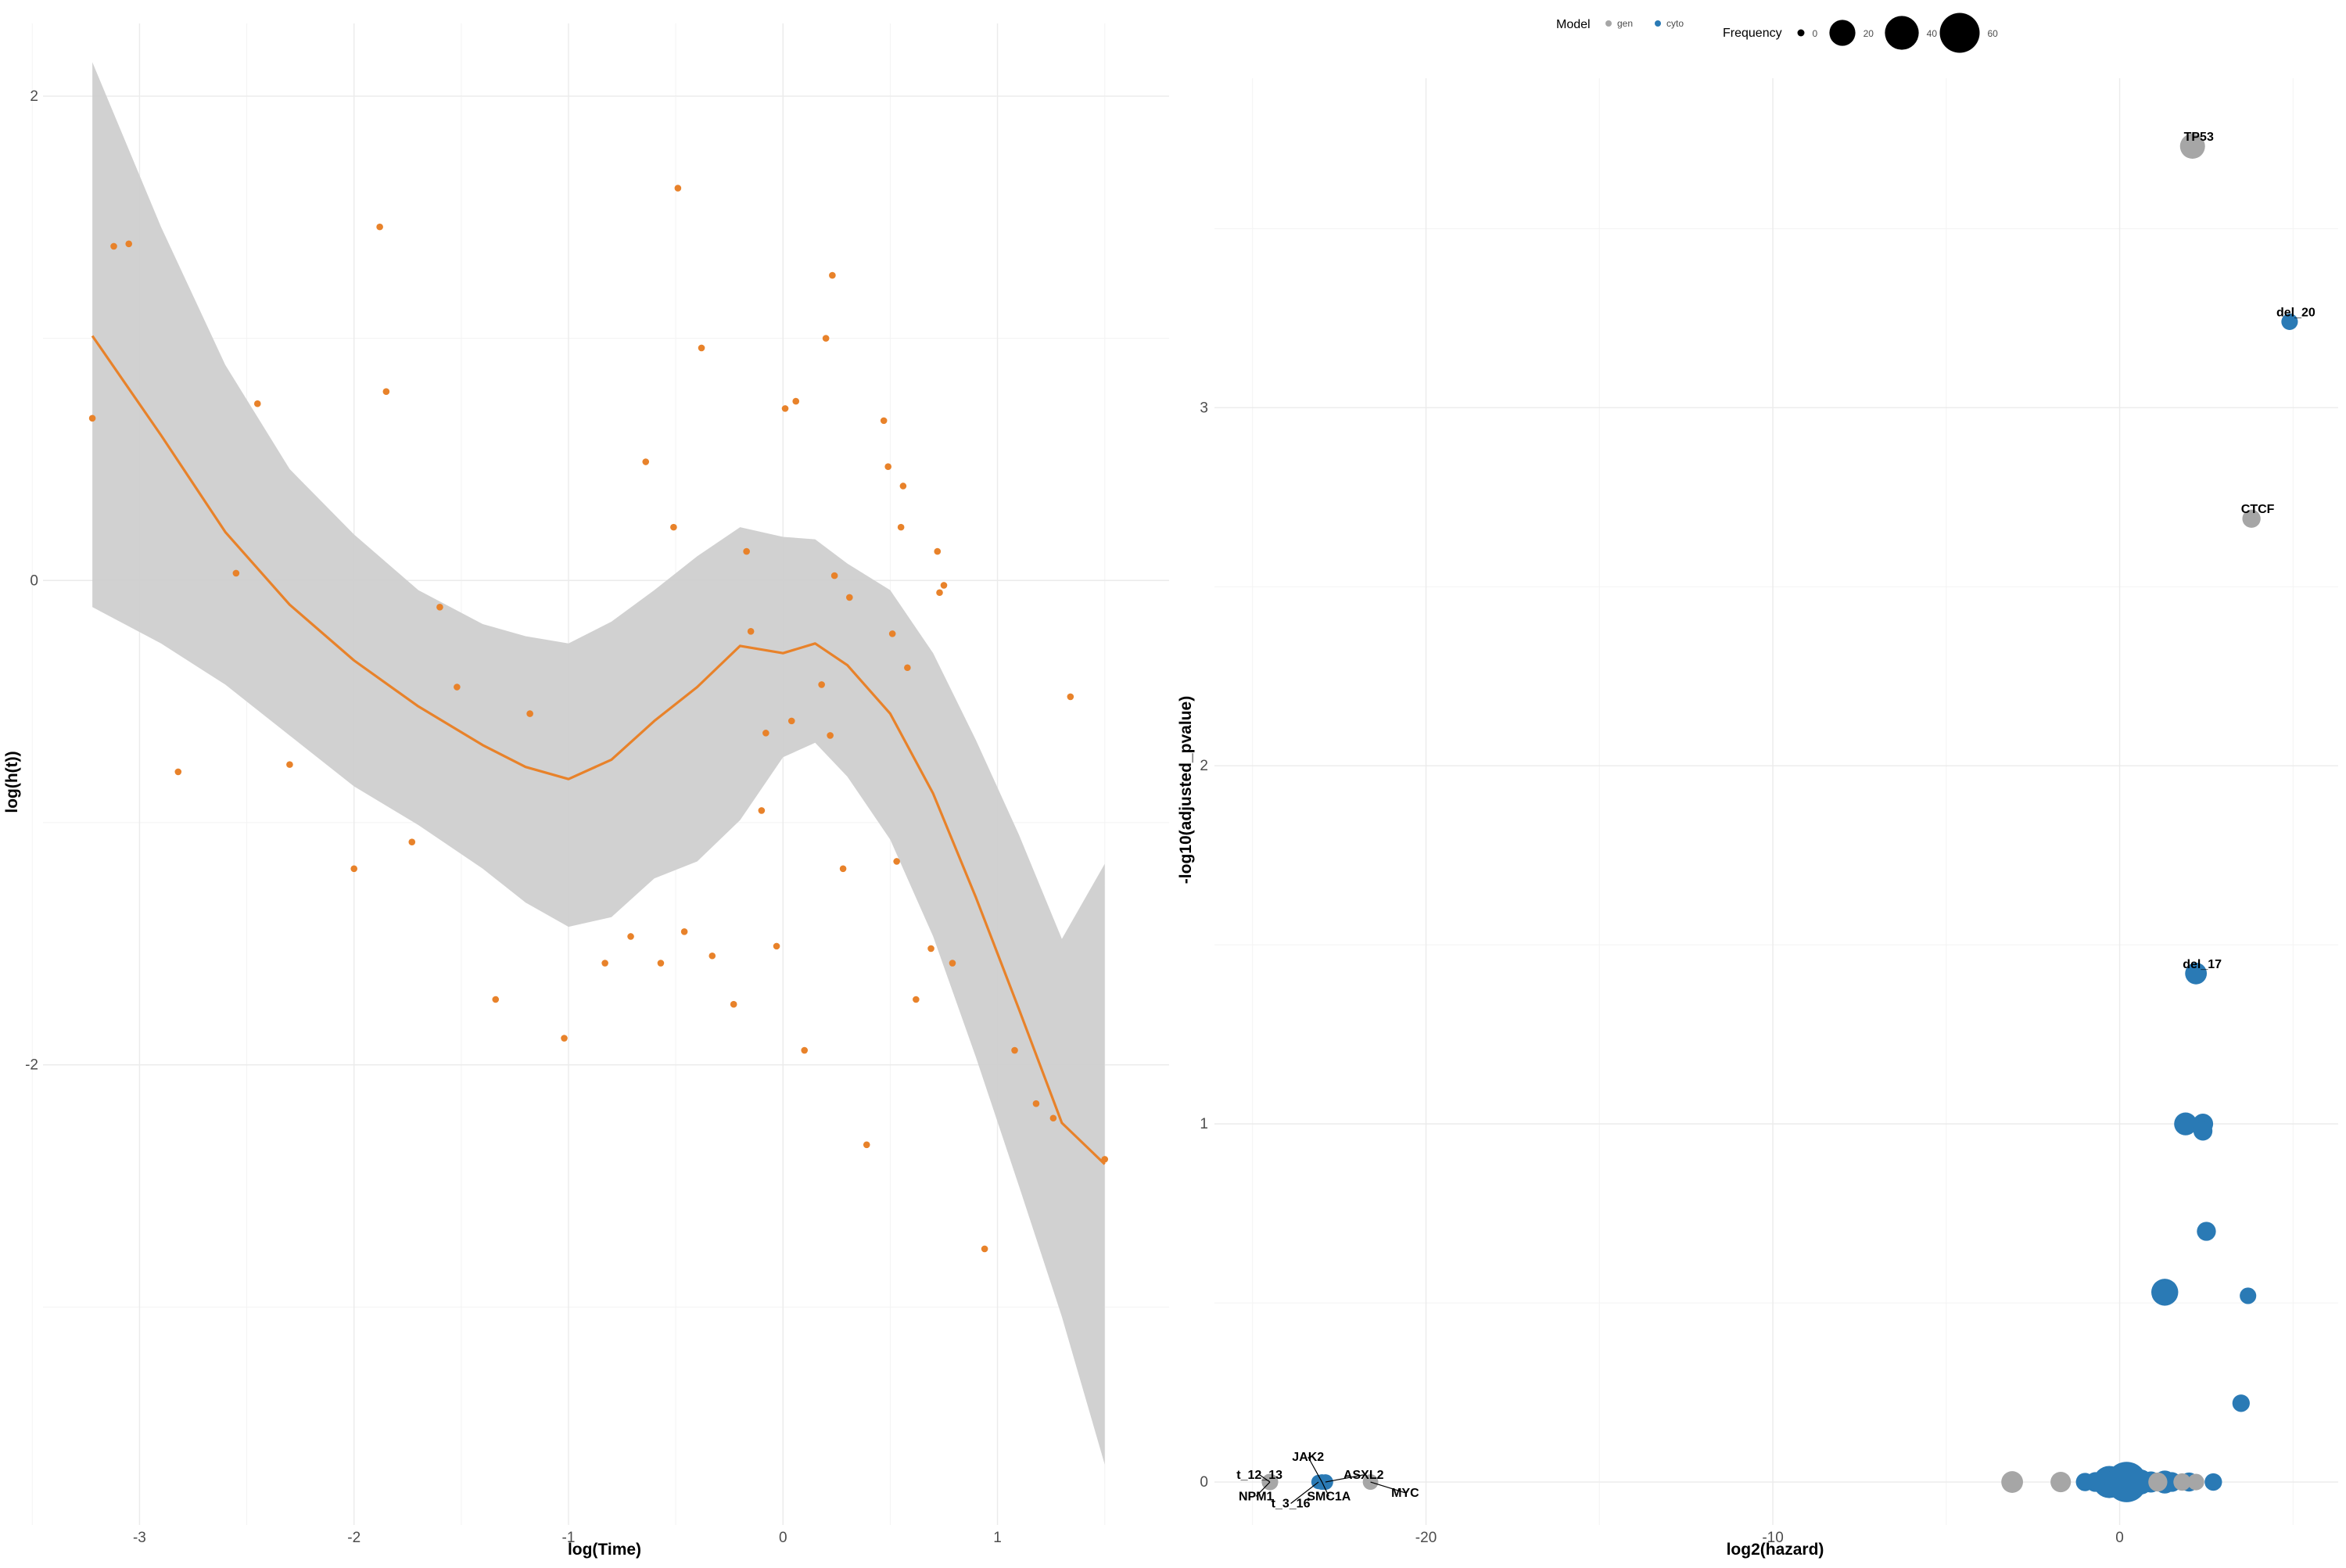 The image size is (2346, 1568). I want to click on left-y-tick-label: 2, so click(34, 96).